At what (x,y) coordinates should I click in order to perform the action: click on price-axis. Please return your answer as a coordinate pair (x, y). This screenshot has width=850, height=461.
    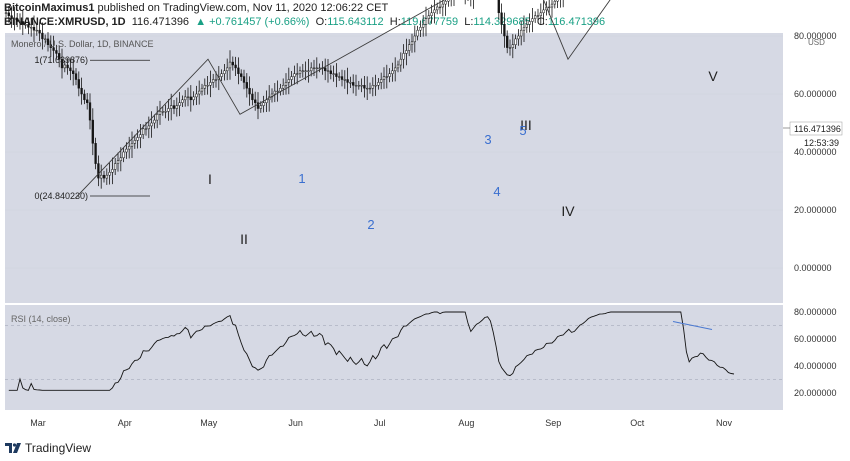
    Looking at the image, I should click on (816, 221).